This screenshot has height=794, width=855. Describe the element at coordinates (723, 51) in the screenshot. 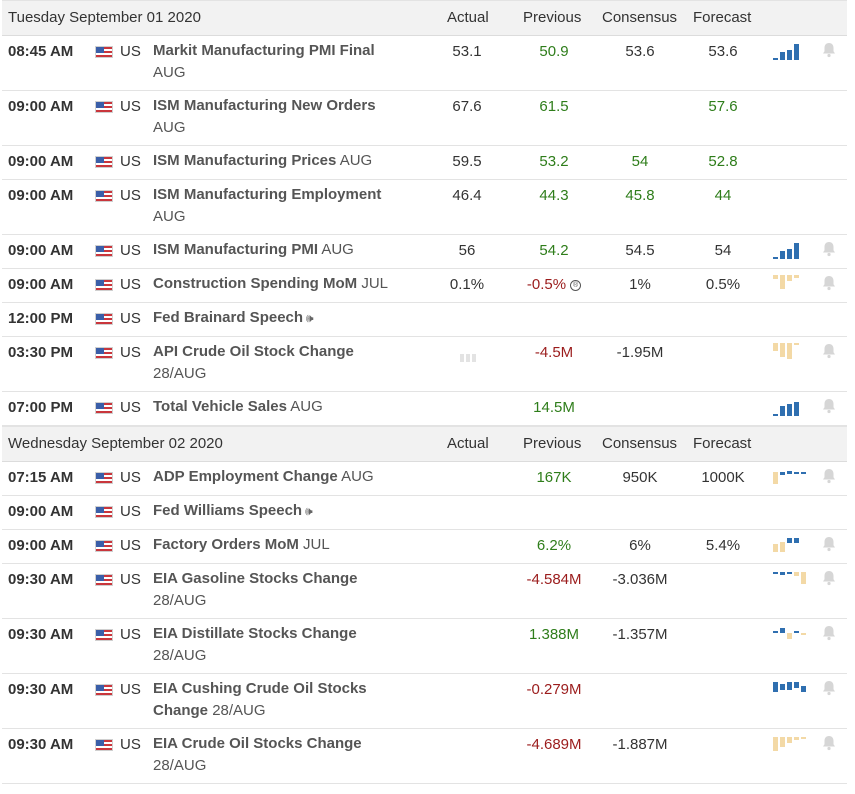

I see `forecast-value: 53.6` at that location.